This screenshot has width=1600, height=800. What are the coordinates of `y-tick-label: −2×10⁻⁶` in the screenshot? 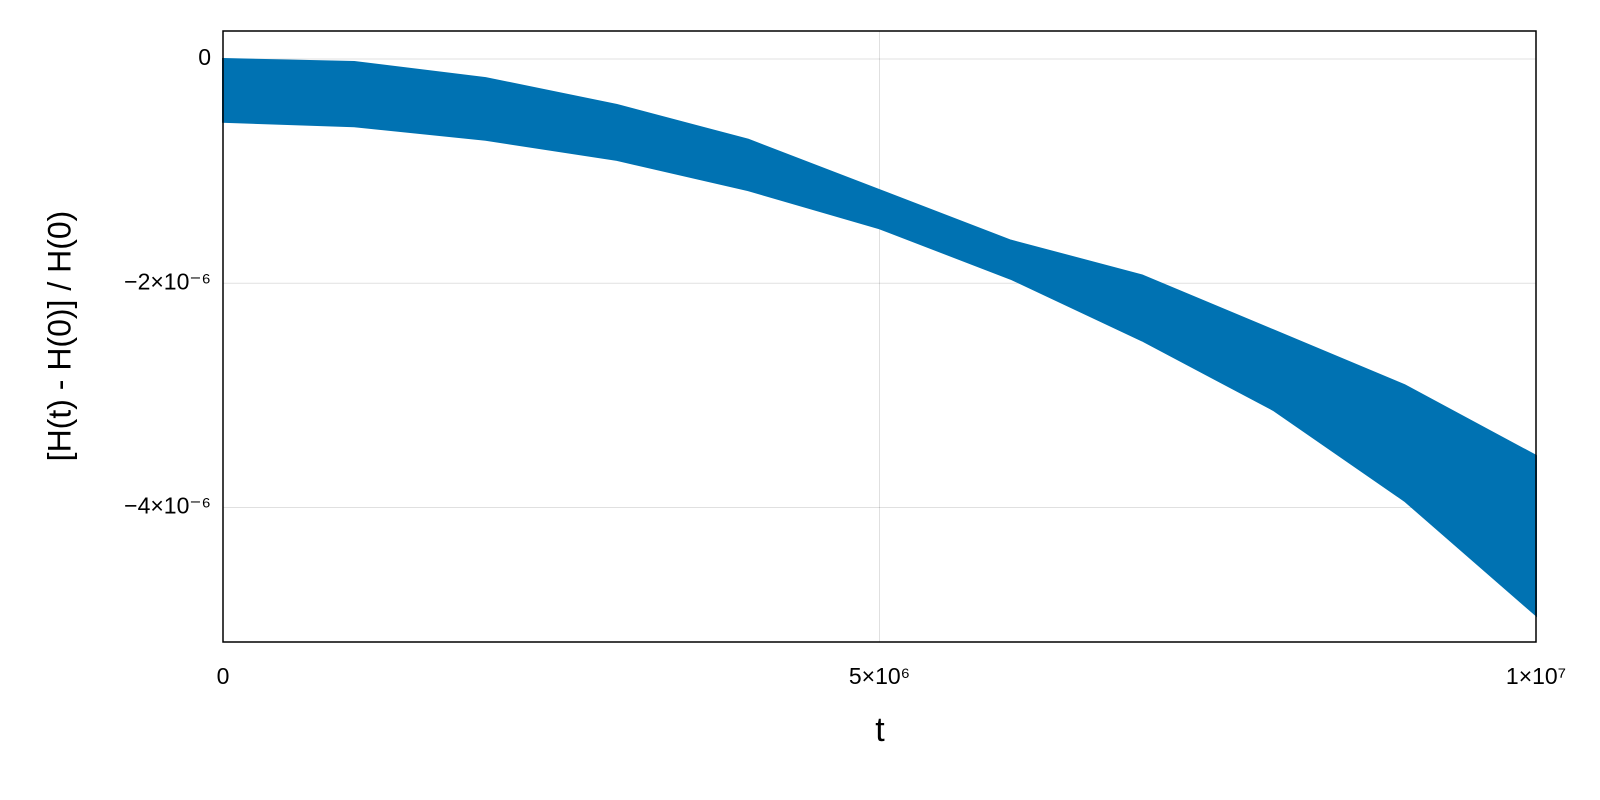 It's located at (167, 281).